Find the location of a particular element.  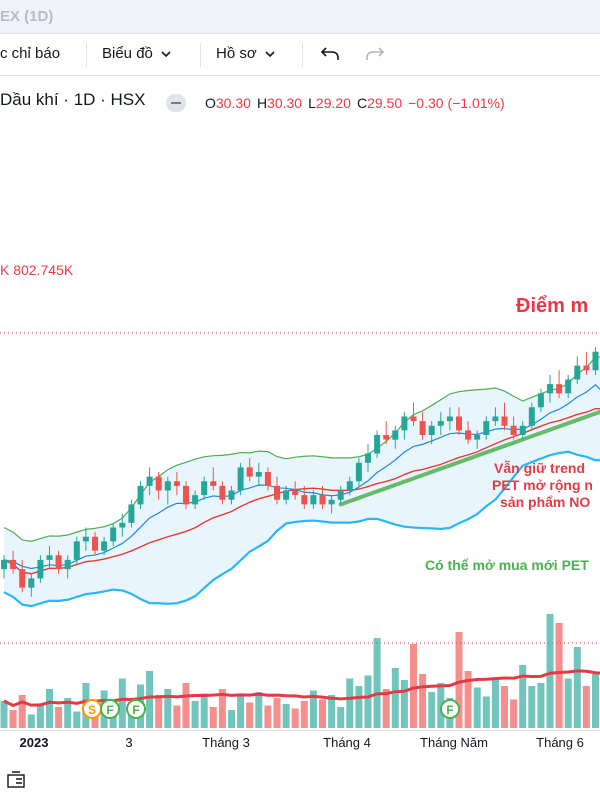

high-value: 30.30 is located at coordinates (285, 103).